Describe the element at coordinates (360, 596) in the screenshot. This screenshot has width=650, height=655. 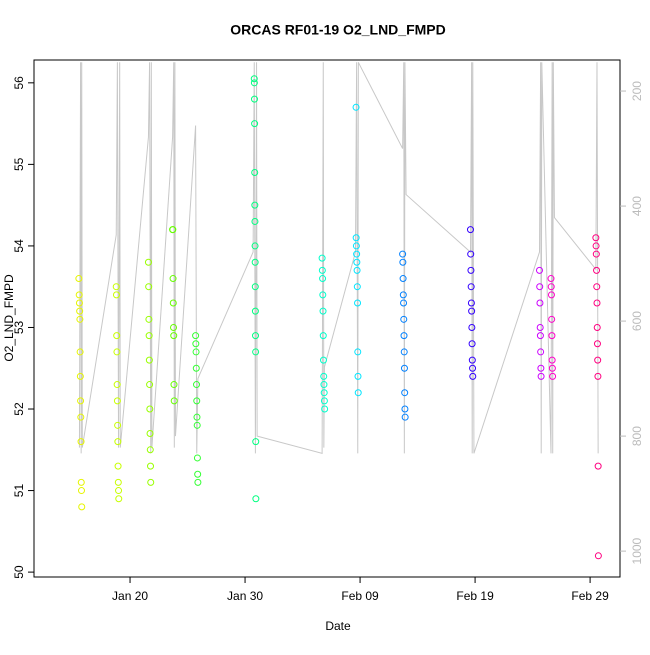
I see `x-tick-label: Feb 09` at that location.